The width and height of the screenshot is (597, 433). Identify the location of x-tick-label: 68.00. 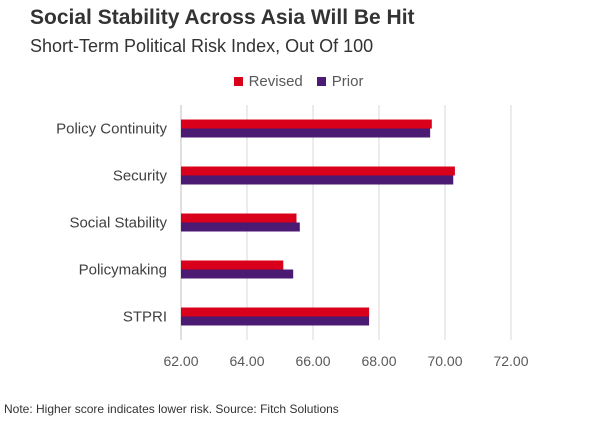
(378, 361).